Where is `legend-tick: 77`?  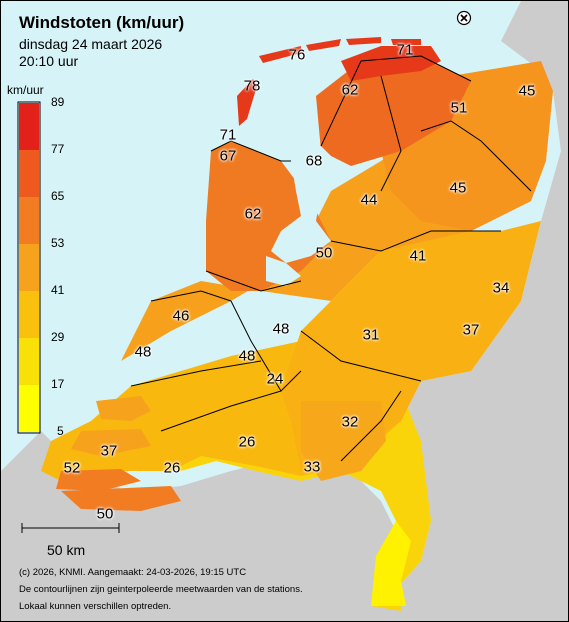
legend-tick: 77 is located at coordinates (58, 149).